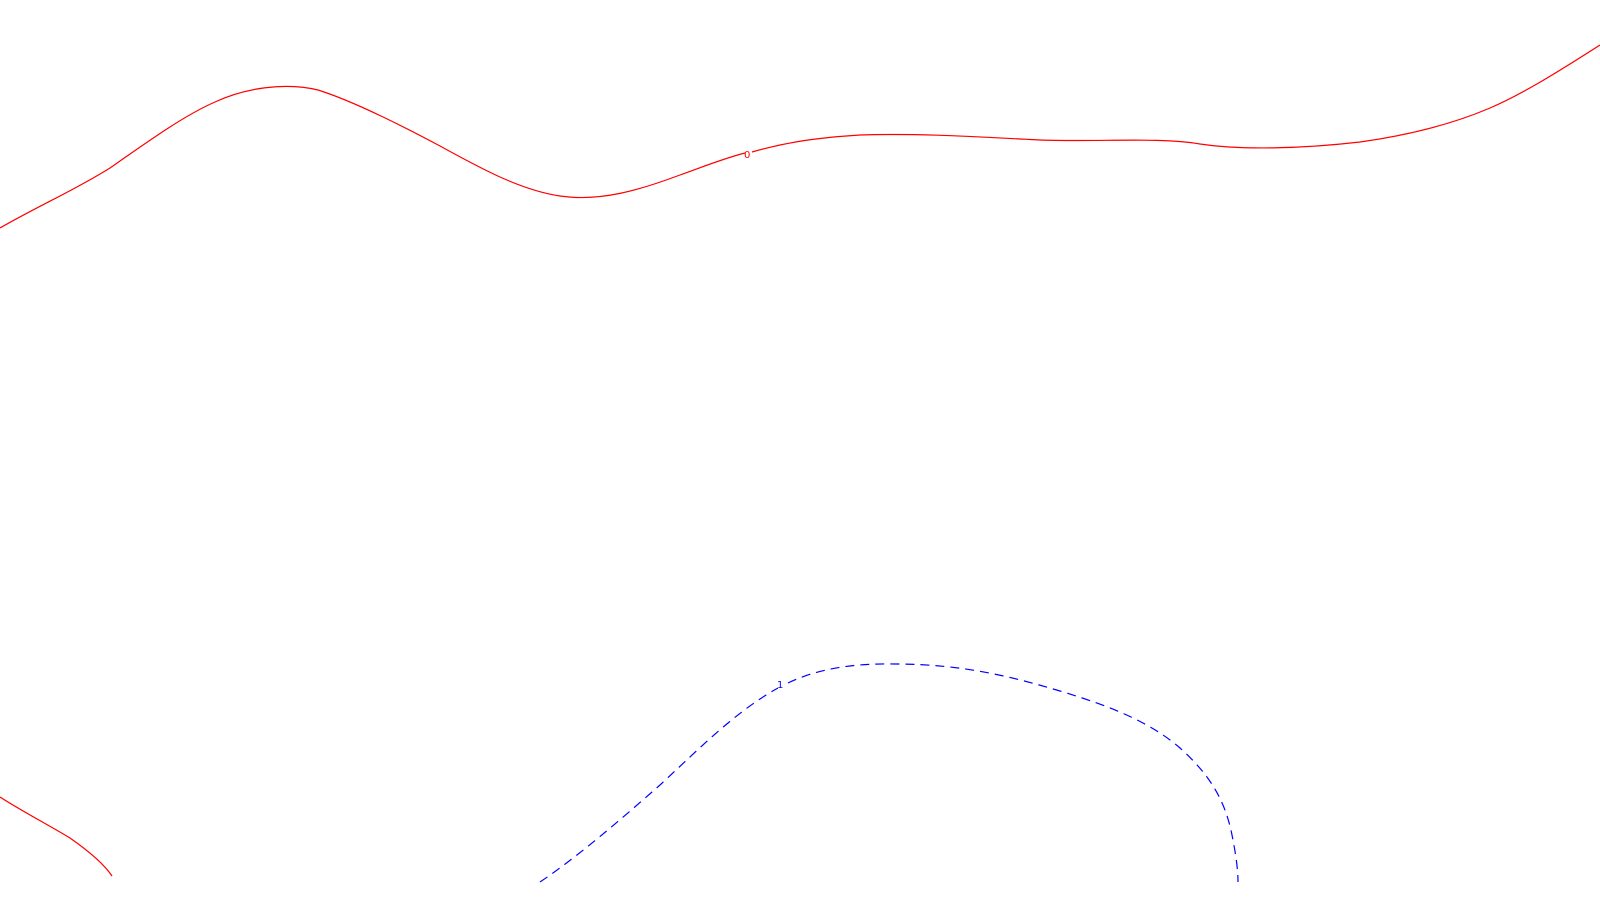 This screenshot has width=1600, height=900. Describe the element at coordinates (1013, 773) in the screenshot. I see `contour-line-1-continued` at that location.